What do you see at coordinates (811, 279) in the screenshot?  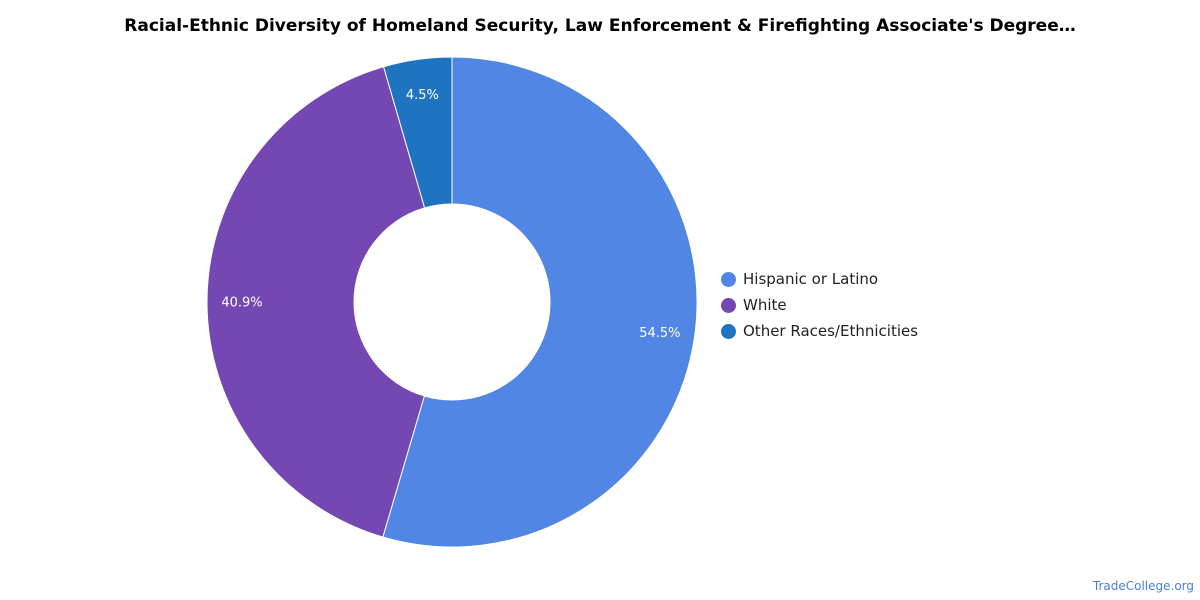 I see `legend-label: Hispanic or Latino` at bounding box center [811, 279].